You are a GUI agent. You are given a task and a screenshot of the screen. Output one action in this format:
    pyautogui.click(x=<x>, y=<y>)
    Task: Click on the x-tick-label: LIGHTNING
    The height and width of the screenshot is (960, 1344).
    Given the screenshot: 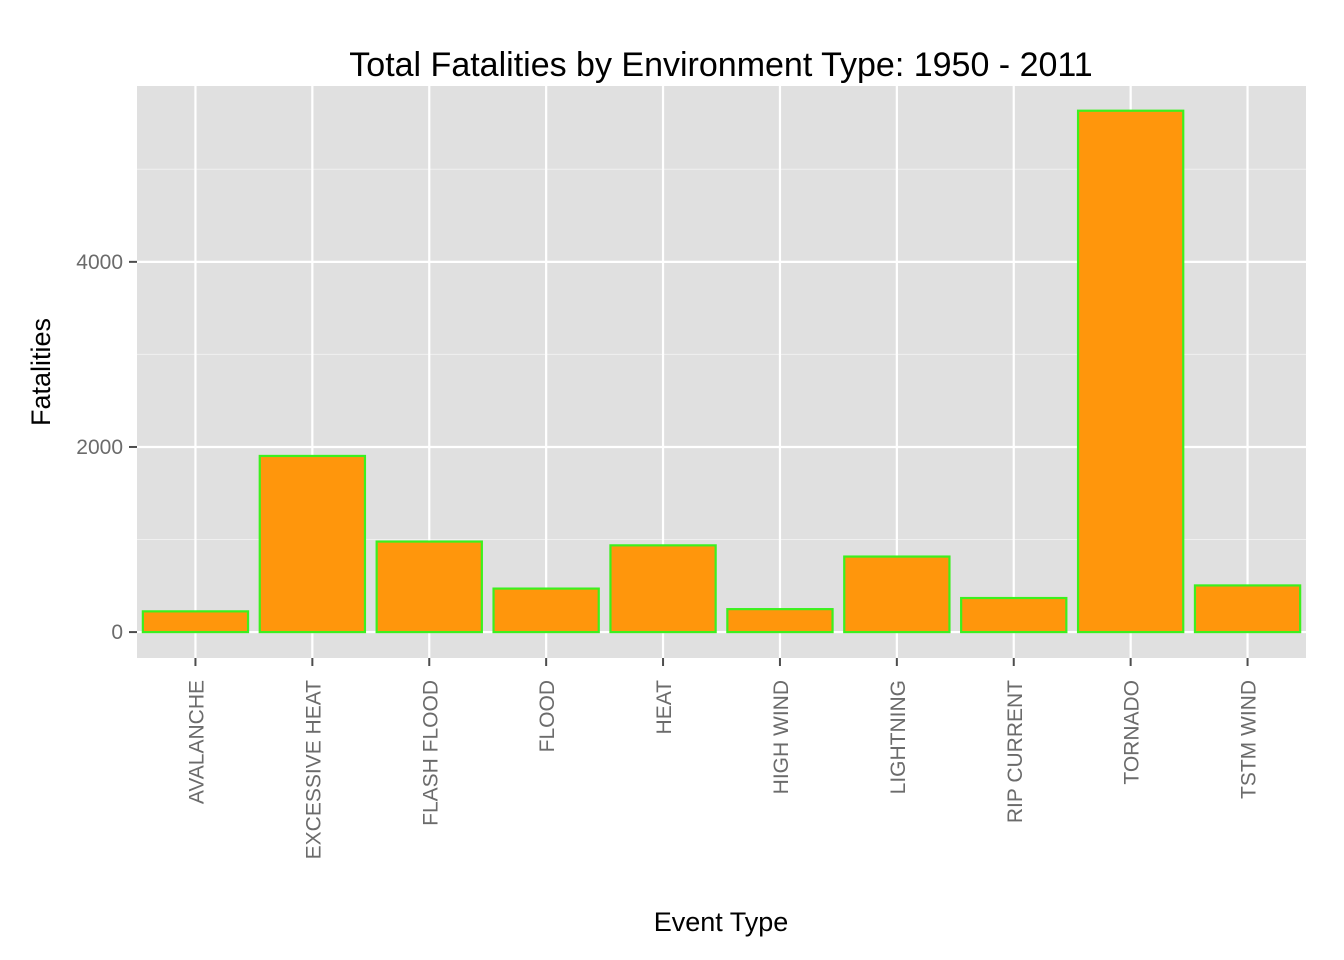 What is the action you would take?
    pyautogui.click(x=898, y=737)
    